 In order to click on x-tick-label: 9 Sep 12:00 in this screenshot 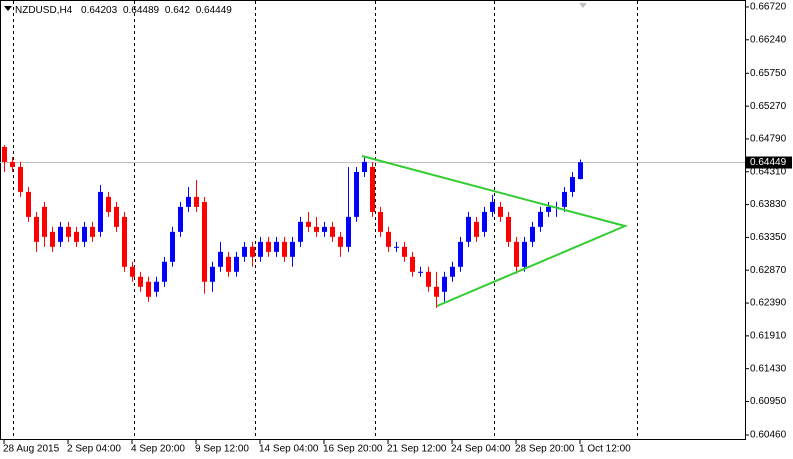, I will do `click(222, 449)`.